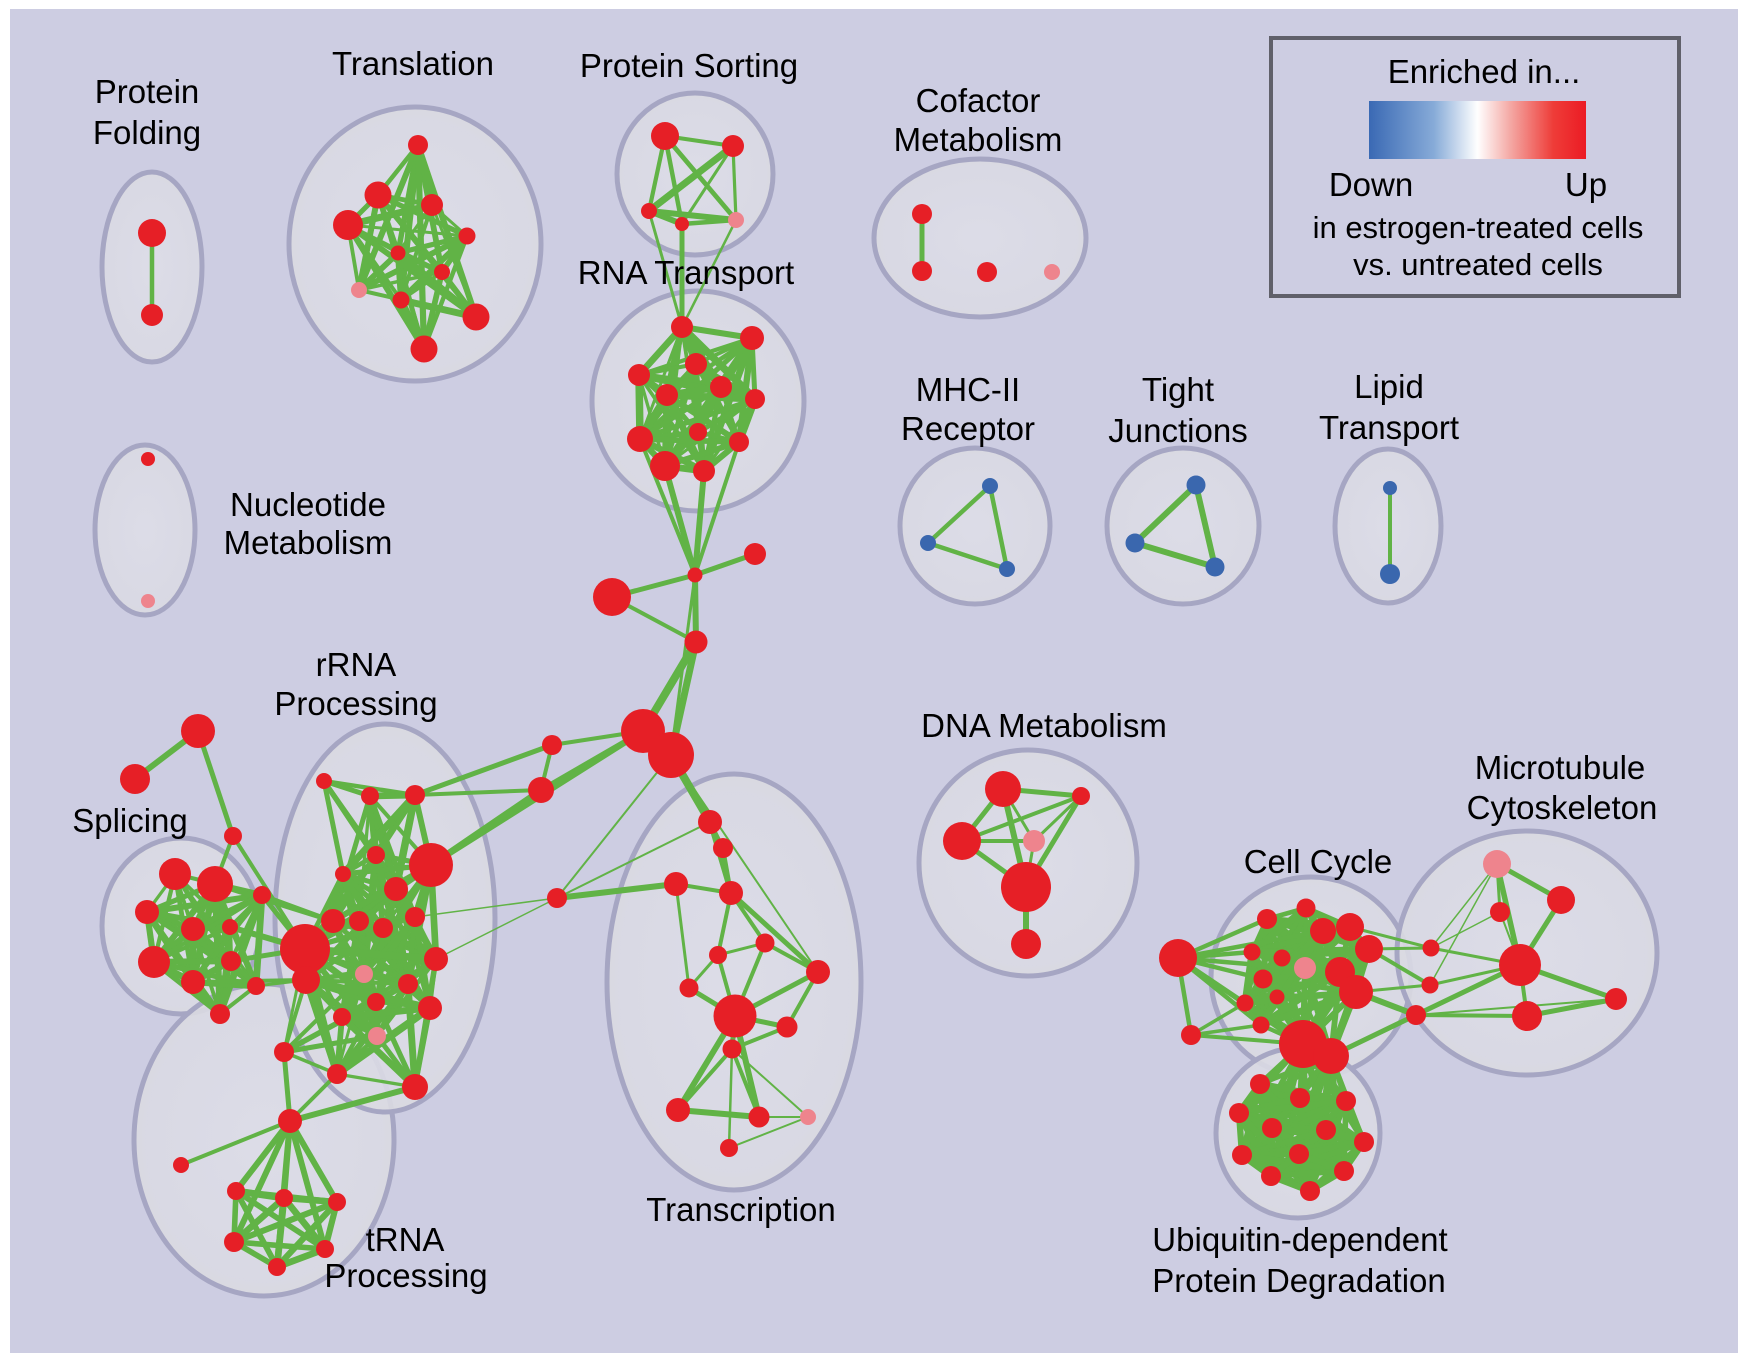 This screenshot has width=1750, height=1365. What do you see at coordinates (1478, 264) in the screenshot?
I see `svg-text: vs. untreated cells` at bounding box center [1478, 264].